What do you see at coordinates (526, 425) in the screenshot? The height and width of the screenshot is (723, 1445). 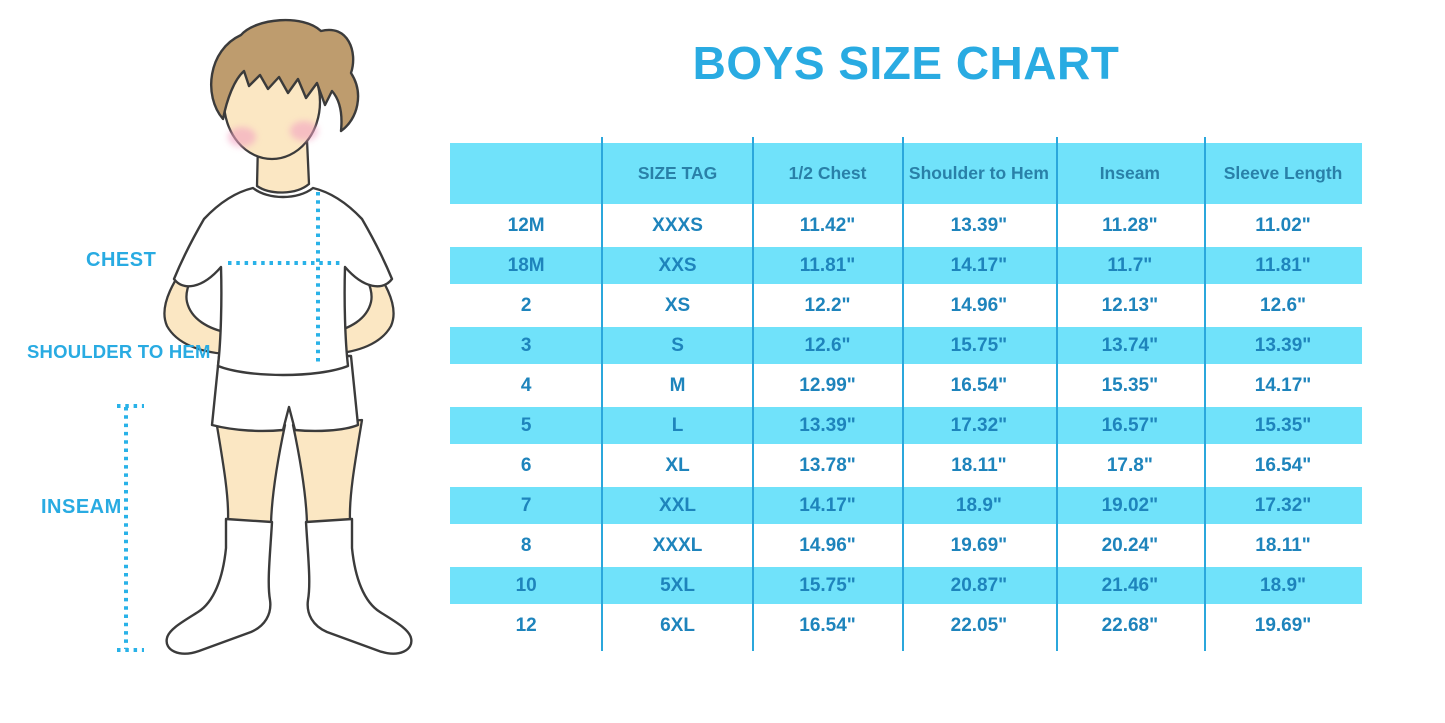 I see `size-cell: 5` at bounding box center [526, 425].